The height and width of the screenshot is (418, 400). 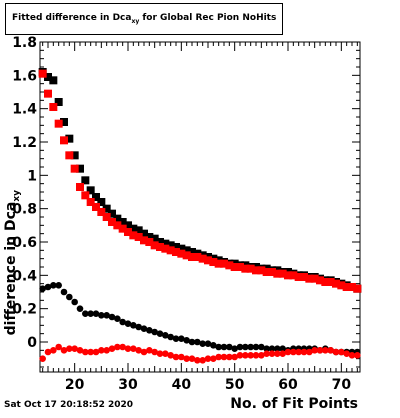 What do you see at coordinates (24, 43) in the screenshot?
I see `y-tick-label: 1.8` at bounding box center [24, 43].